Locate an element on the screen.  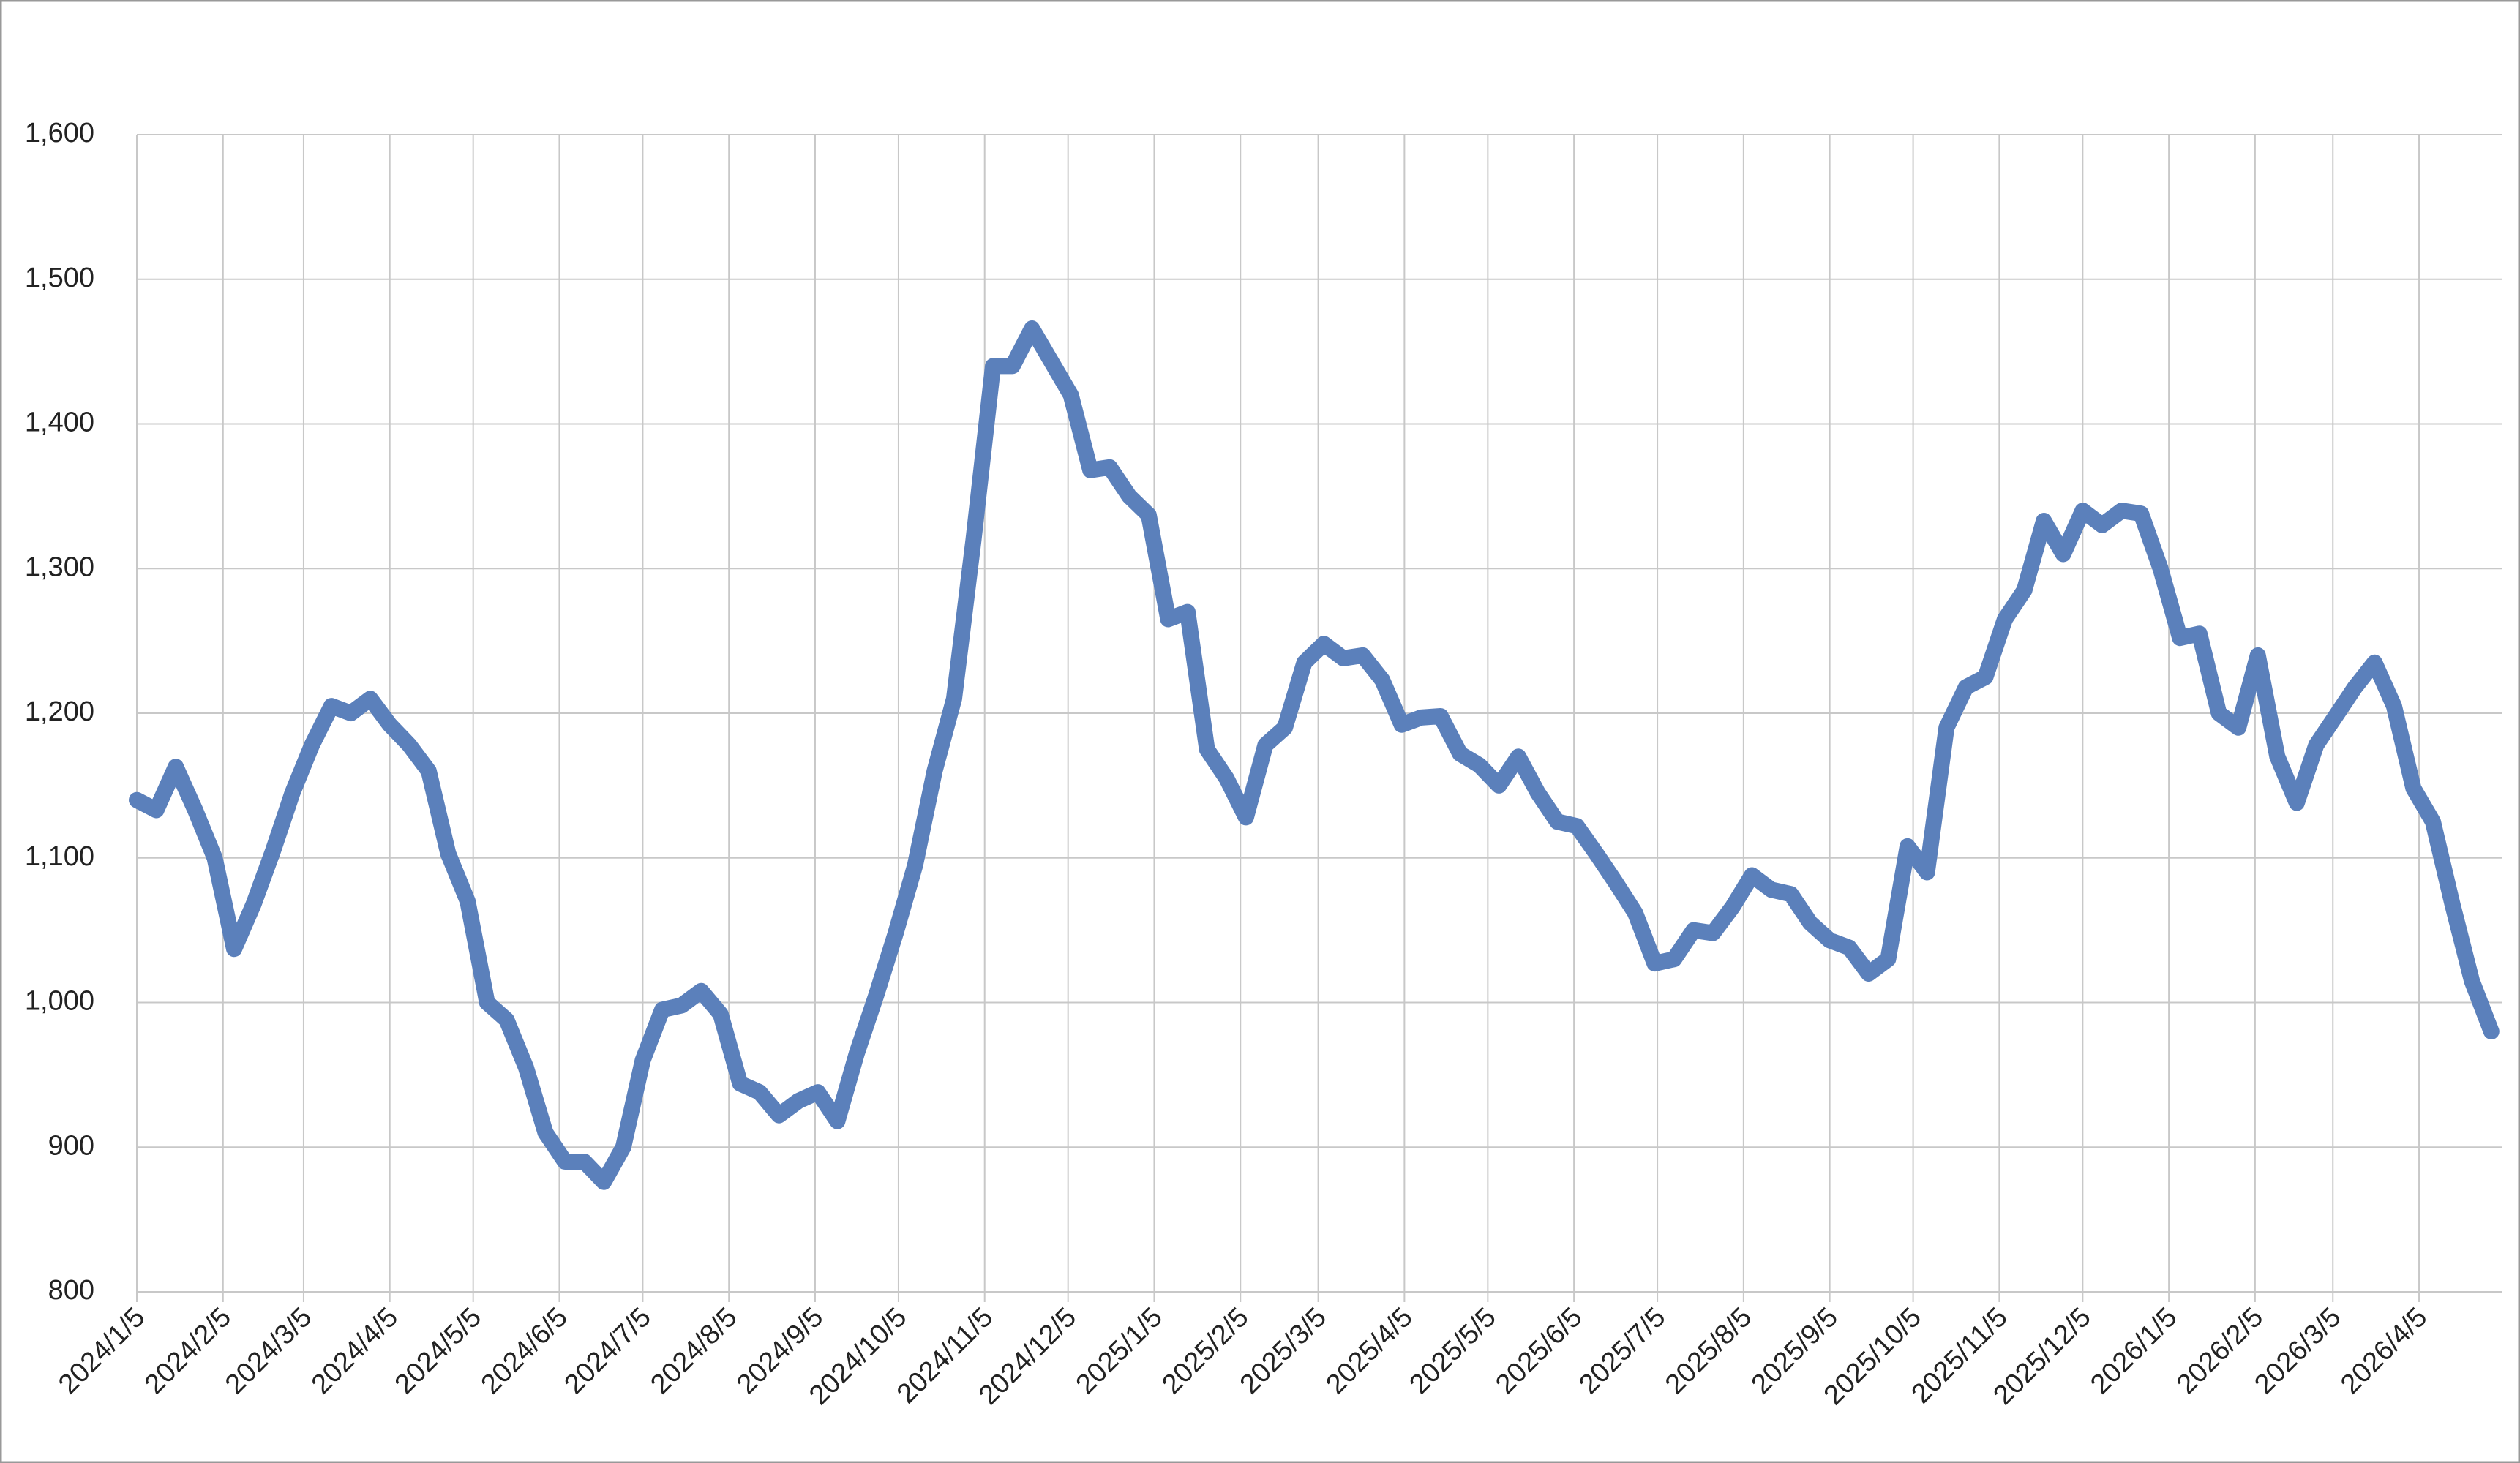
y-tick-label: 1,000 is located at coordinates (59, 1001).